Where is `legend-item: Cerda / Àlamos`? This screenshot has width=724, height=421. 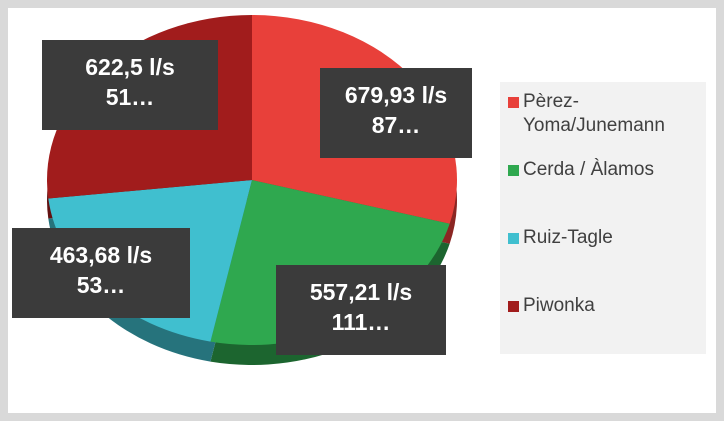 legend-item: Cerda / Àlamos is located at coordinates (605, 192).